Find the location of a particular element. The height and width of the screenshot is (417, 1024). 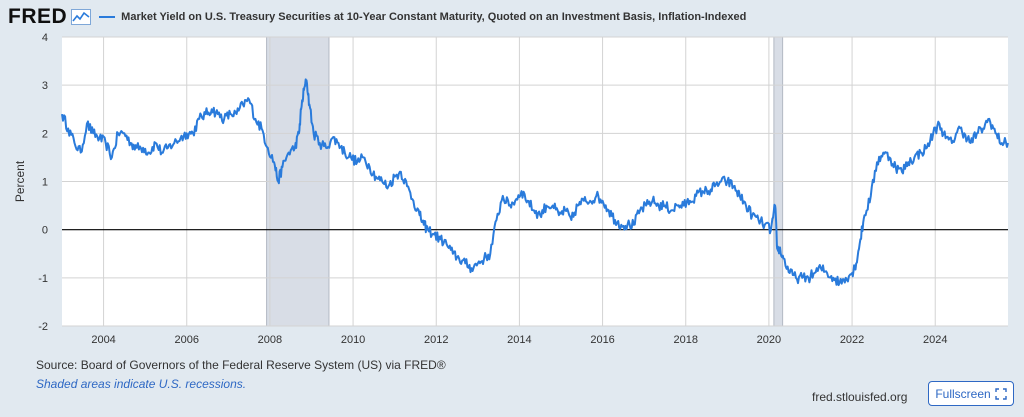

fullscreen-button: Fullscreen is located at coordinates (971, 393).